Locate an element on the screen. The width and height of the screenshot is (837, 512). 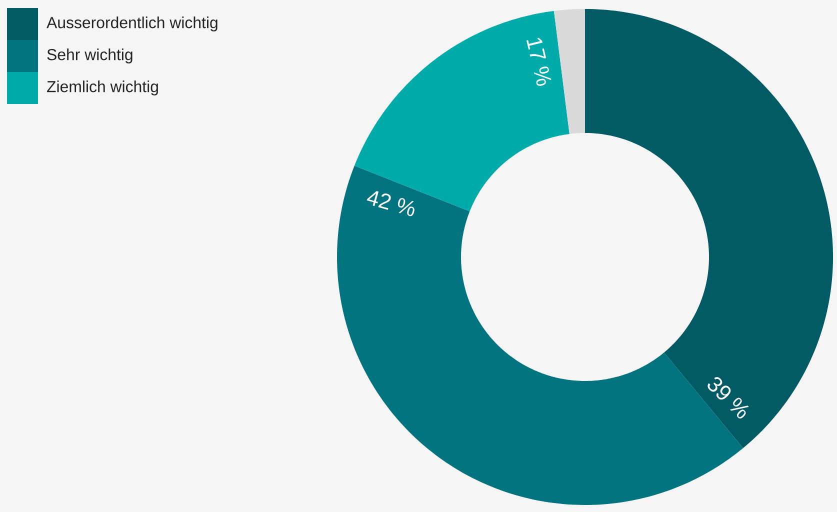
legend-label: Ziemlich wichtig is located at coordinates (102, 88).